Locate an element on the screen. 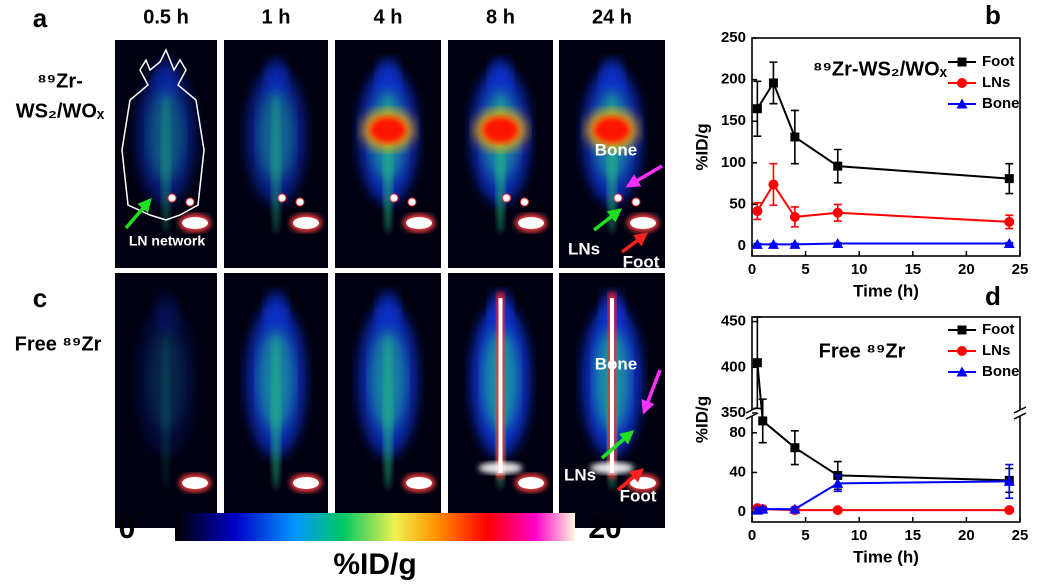 This screenshot has height=585, width=1050. y-tick-label: 40 is located at coordinates (737, 471).